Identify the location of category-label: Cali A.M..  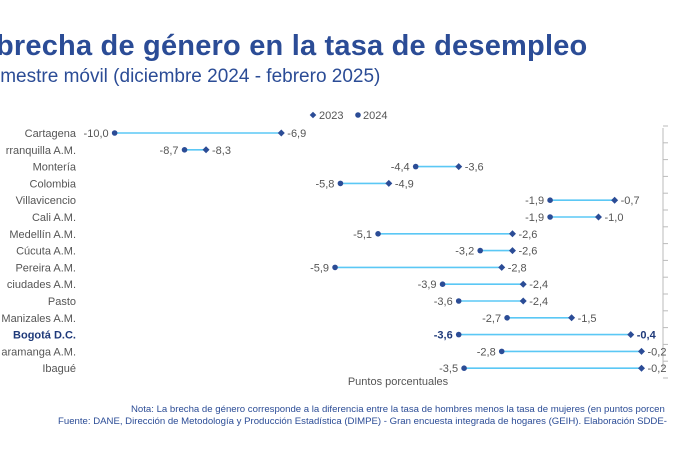
(54, 218).